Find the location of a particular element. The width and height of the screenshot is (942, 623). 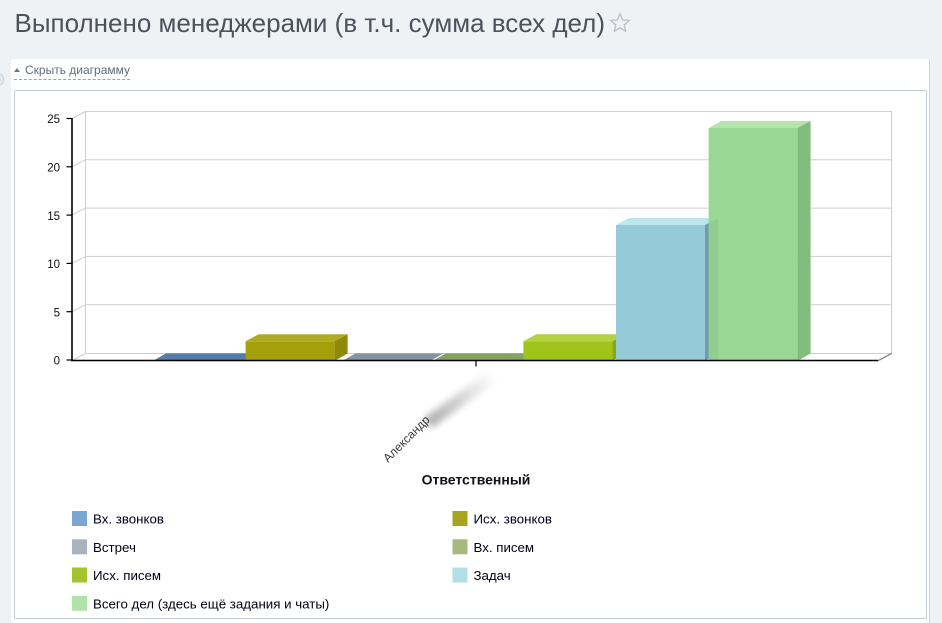

svg-text:Всего дел (здесь ещё задания и: Всего дел (здесь ещё задания и чаты) is located at coordinates (211, 604).